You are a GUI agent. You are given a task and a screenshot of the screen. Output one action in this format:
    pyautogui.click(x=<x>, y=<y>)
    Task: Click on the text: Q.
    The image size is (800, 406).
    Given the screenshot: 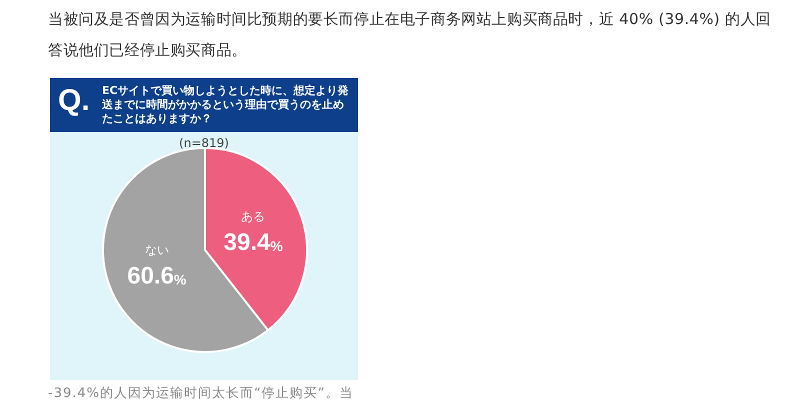 What is the action you would take?
    pyautogui.click(x=74, y=101)
    